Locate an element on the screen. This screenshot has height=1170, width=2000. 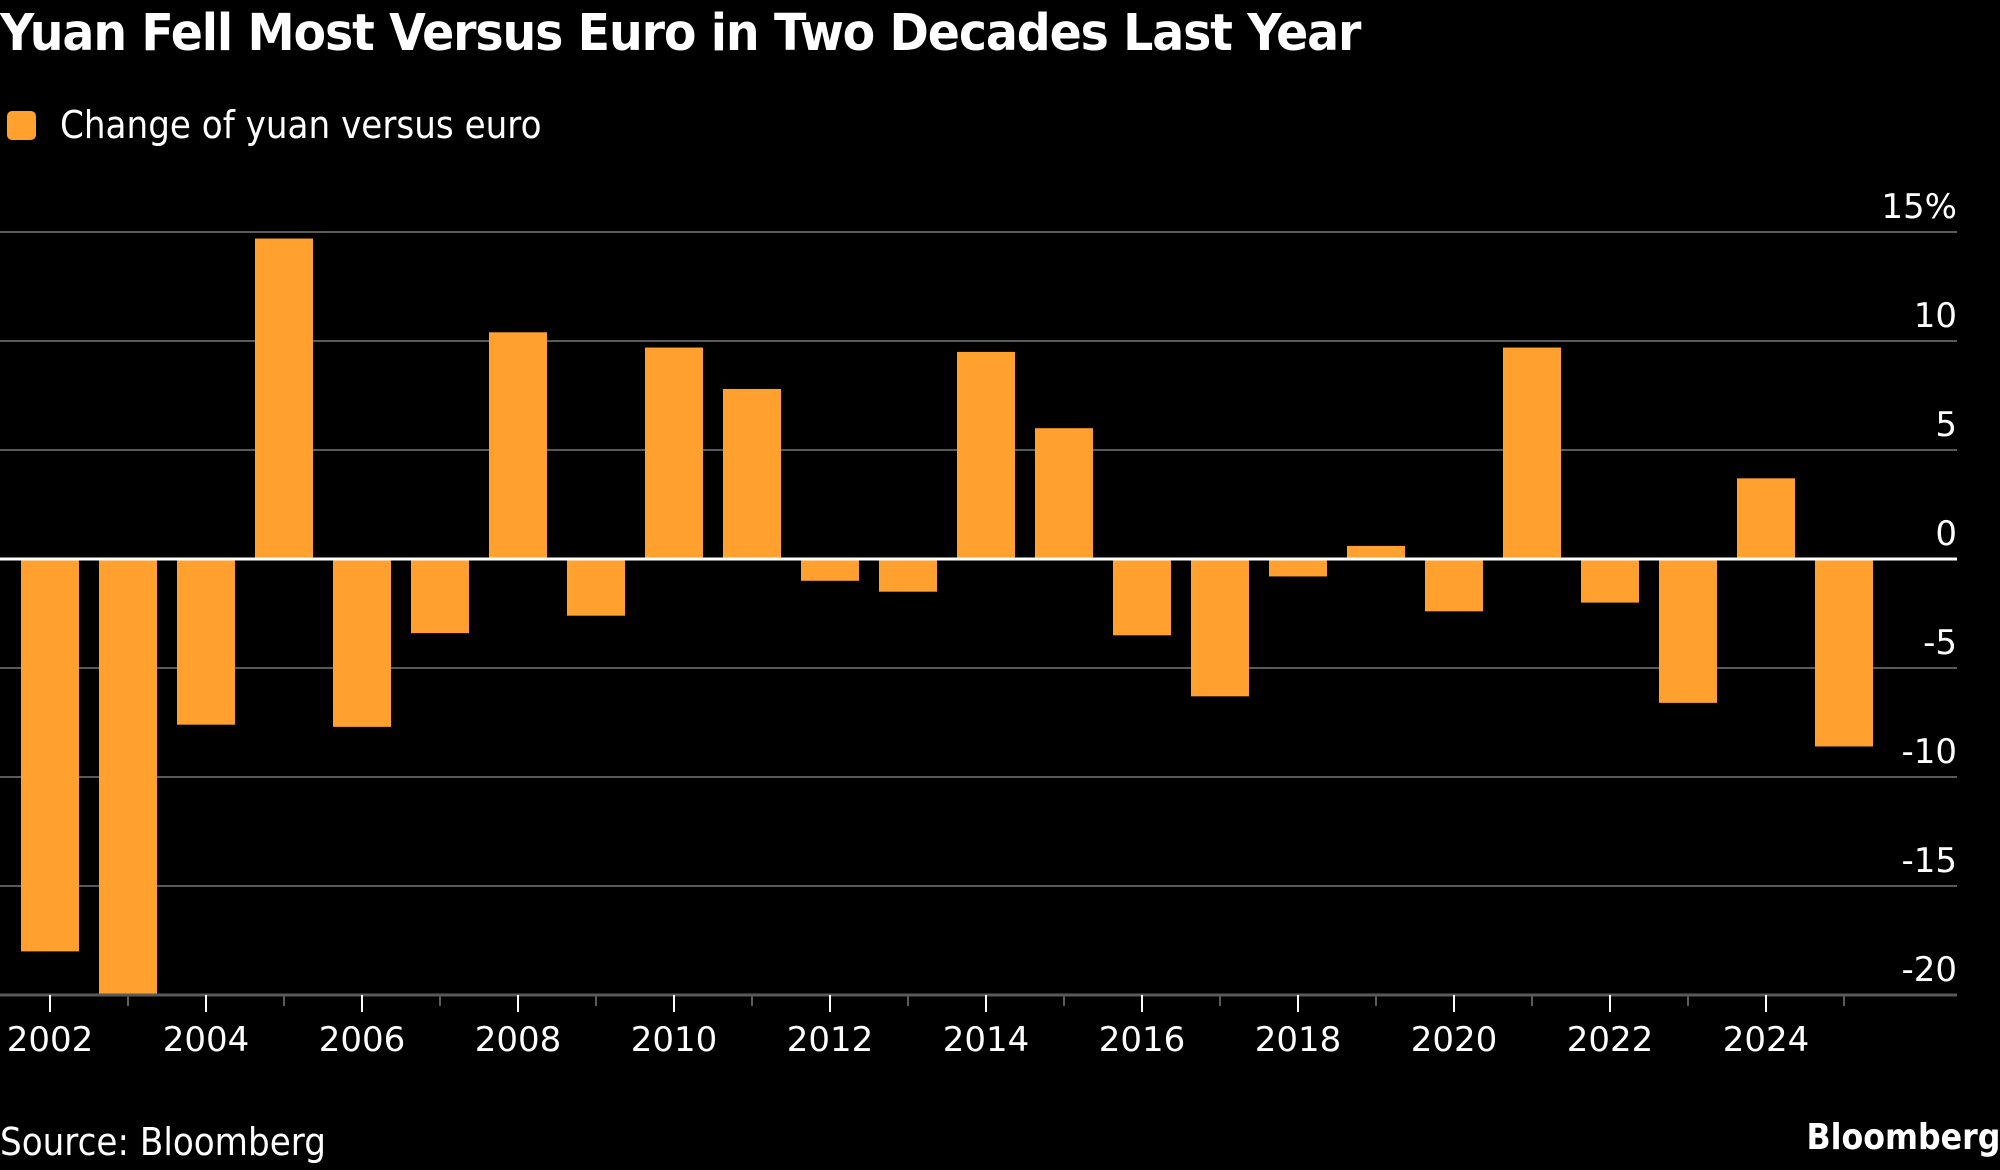
x-tick-label: 2008 is located at coordinates (518, 1040).